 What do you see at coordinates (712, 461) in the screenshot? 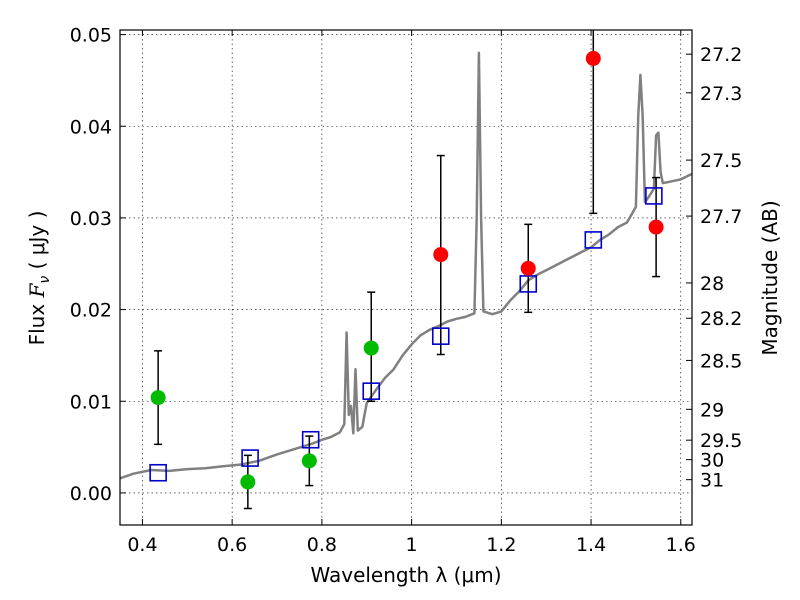
I see `y2-tick-label: 30` at bounding box center [712, 461].